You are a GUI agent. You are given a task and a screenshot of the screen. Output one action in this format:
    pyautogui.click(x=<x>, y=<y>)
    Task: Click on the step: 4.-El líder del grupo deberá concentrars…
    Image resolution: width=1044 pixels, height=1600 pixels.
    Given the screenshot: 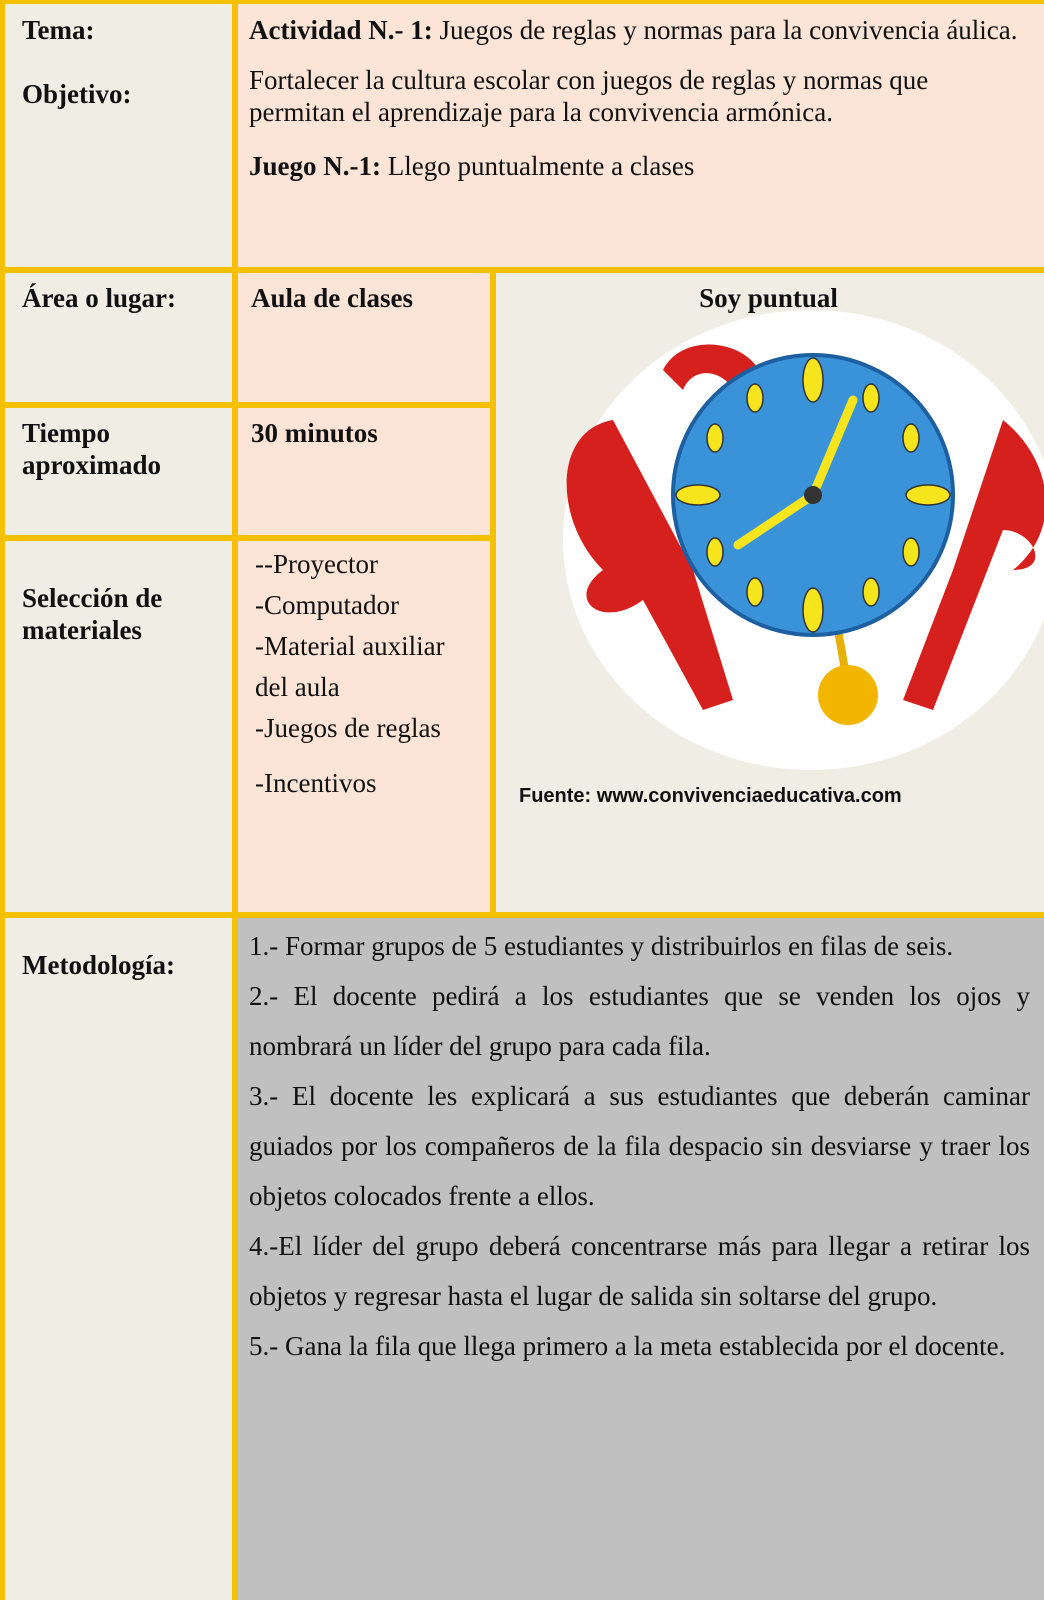 What is the action you would take?
    pyautogui.click(x=639, y=1271)
    